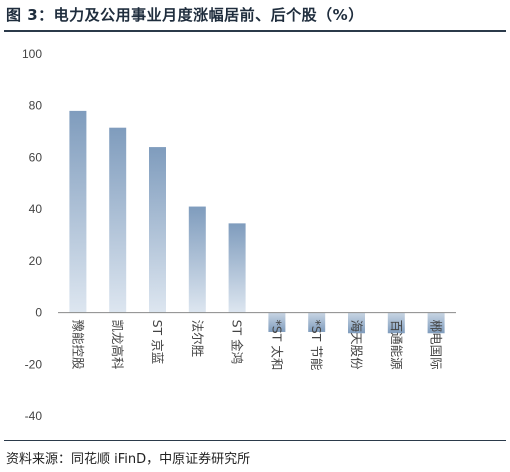 Image resolution: width=510 pixels, height=472 pixels. What do you see at coordinates (185, 15) in the screenshot?
I see `page-title: 图 3：电力及公用事业月度涨幅居前、后个股（%）` at bounding box center [185, 15].